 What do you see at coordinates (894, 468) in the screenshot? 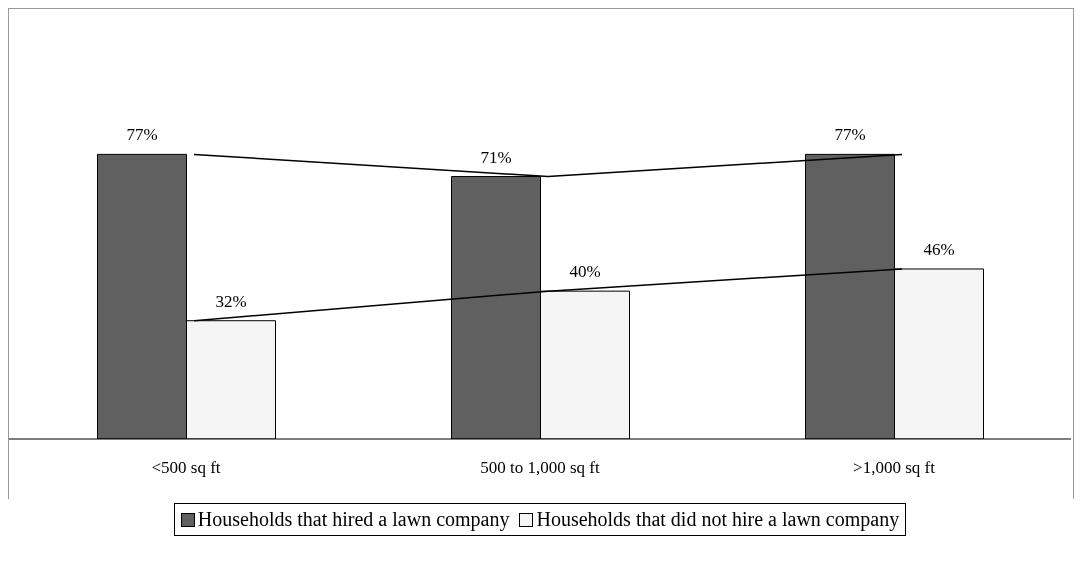
I see `x-tick-label: >1,000 sq ft` at bounding box center [894, 468].